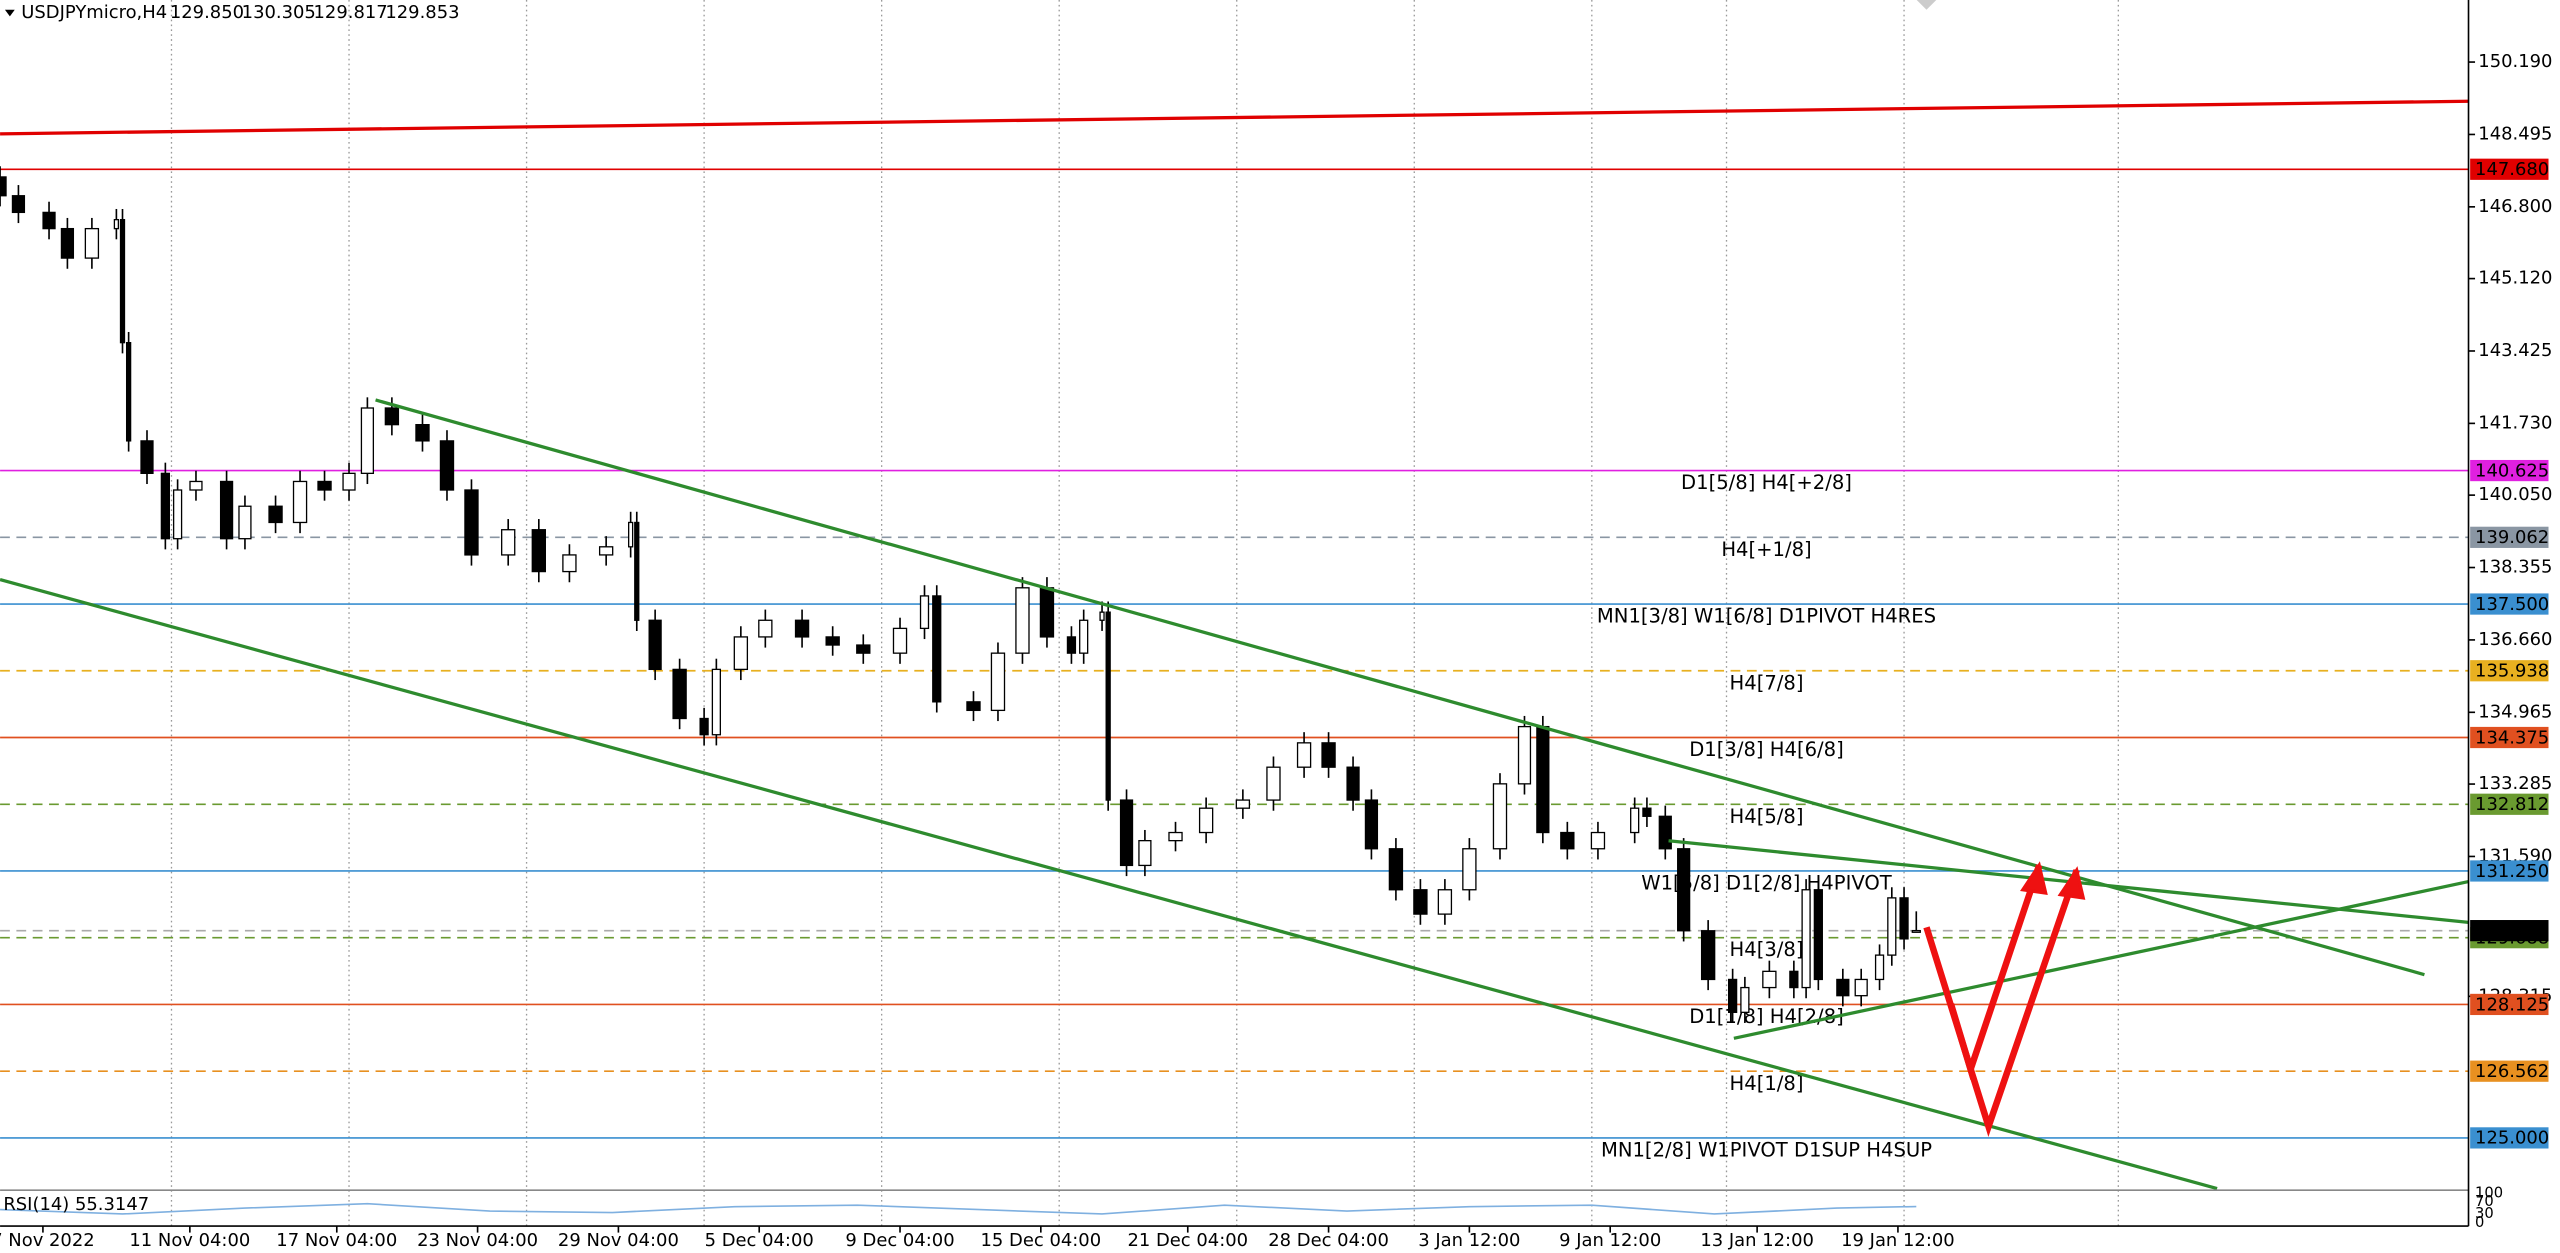 This screenshot has width=2560, height=1253. I want to click on rsi-tick-label: 70, so click(2484, 1201).